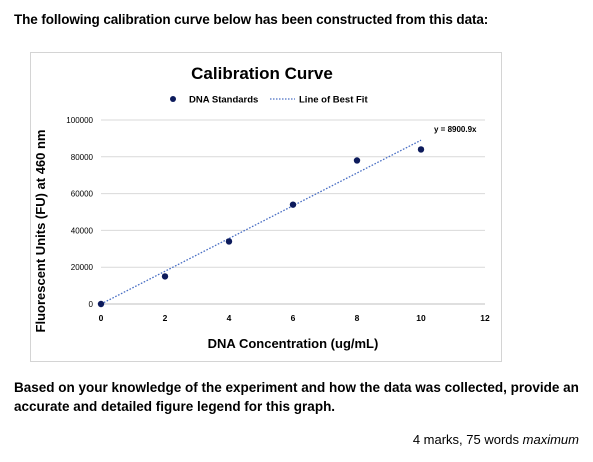 The height and width of the screenshot is (462, 593). I want to click on x-axis-label: DNA Concentration (ug/mL), so click(293, 343).